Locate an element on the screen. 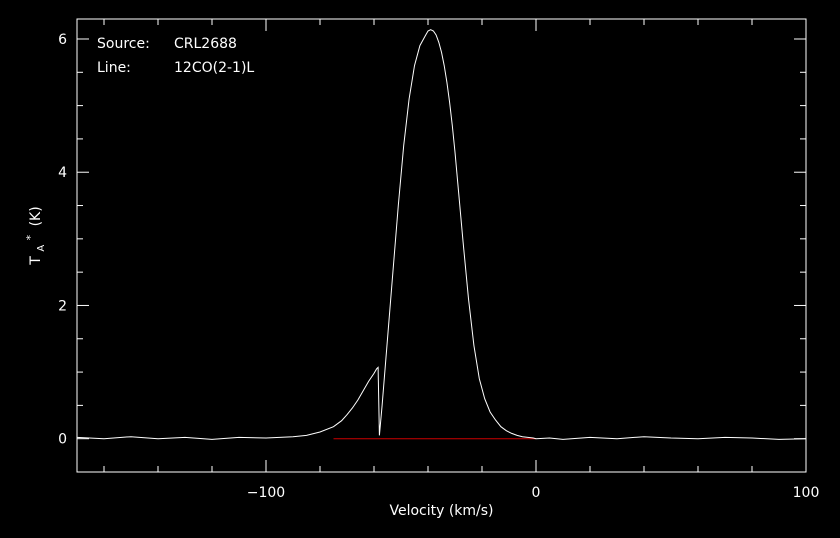 The width and height of the screenshot is (840, 538). y-tick-label: 0 is located at coordinates (62, 440).